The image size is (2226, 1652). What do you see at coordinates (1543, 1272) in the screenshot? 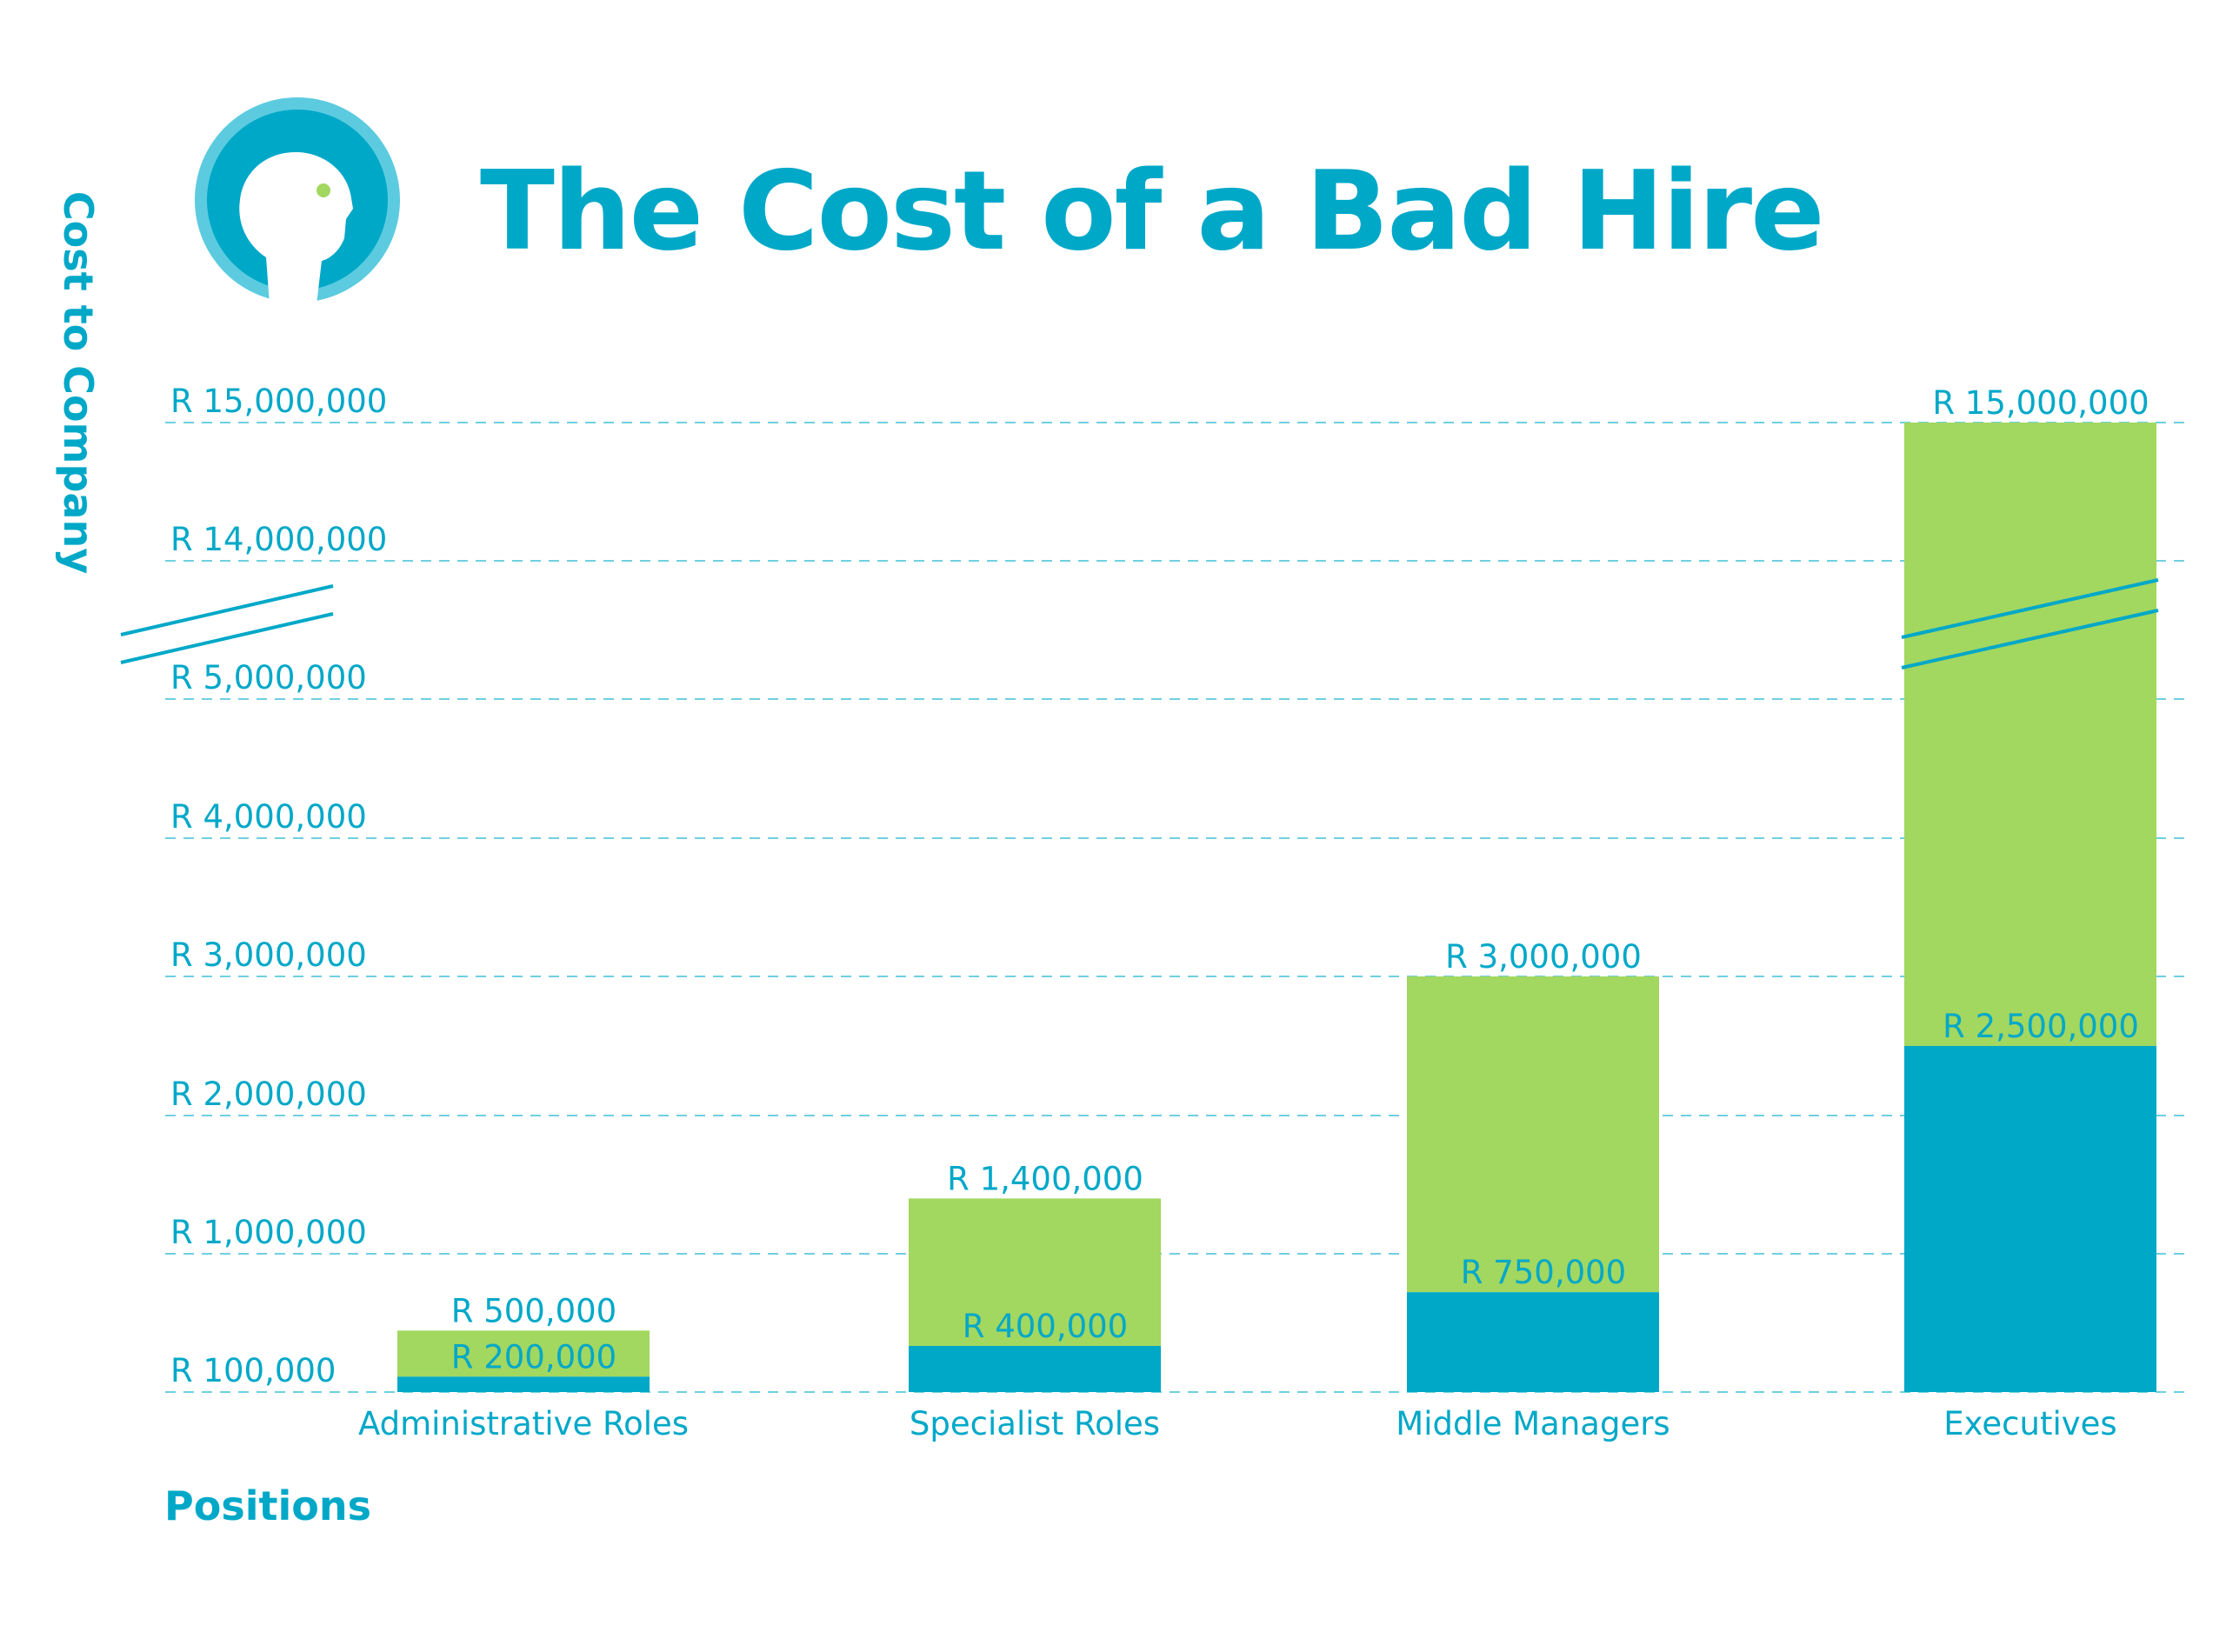
I see `data-label: R 750,000` at bounding box center [1543, 1272].